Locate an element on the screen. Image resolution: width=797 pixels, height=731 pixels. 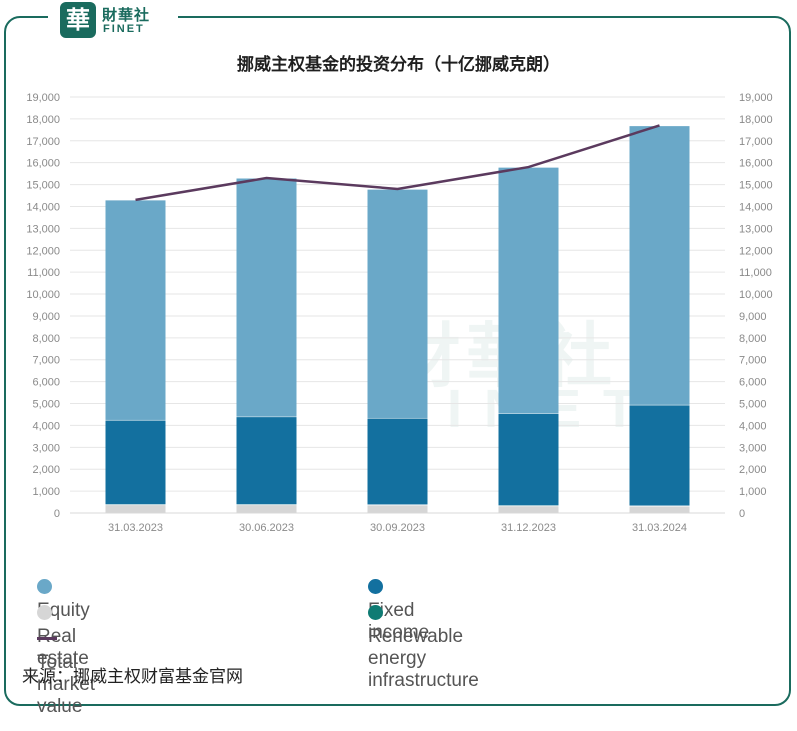
y-tick-label-right: 5,000 is located at coordinates (753, 405).